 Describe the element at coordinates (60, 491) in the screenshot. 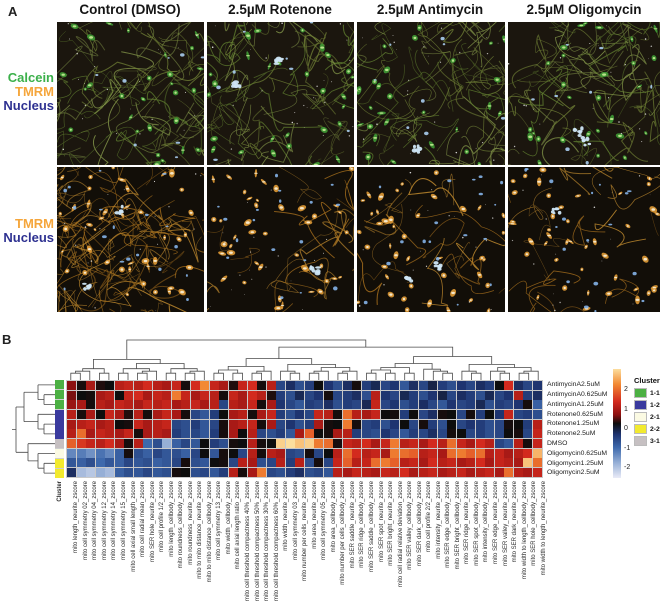

I see `cluster-axis-label: Cluster` at that location.